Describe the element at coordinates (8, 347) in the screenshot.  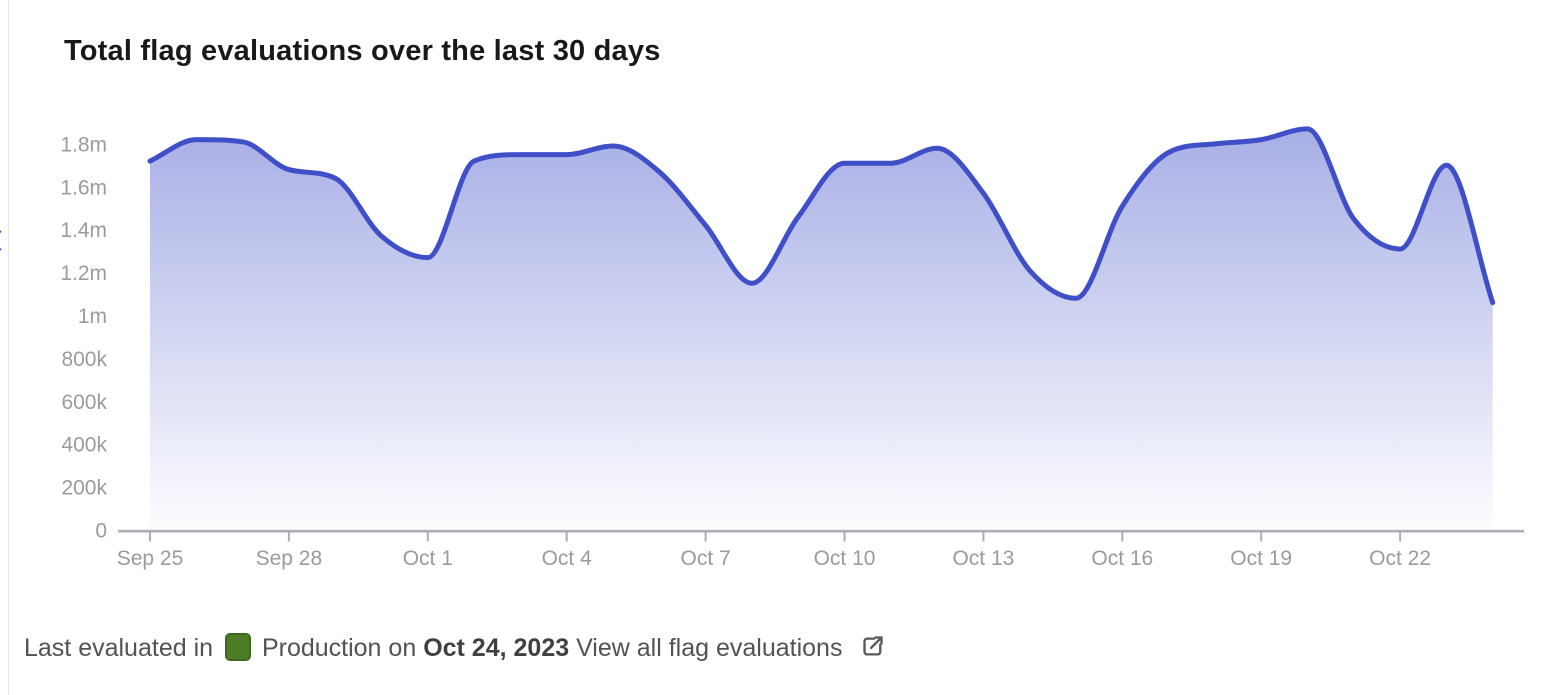
I see `panel-left-border` at that location.